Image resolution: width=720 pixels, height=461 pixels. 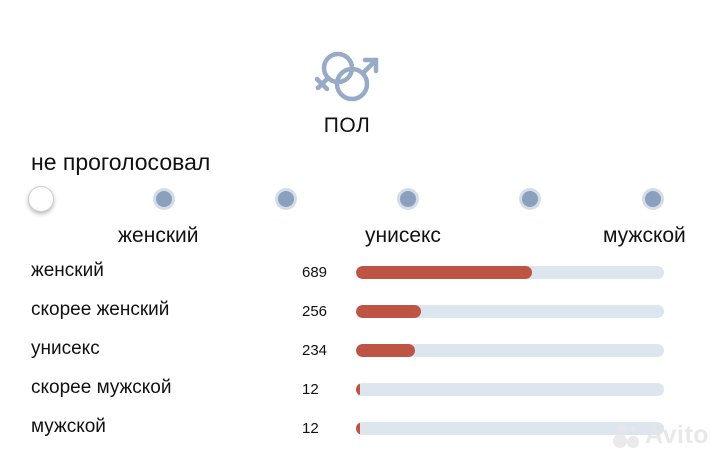 I want to click on result-label: унисекс, so click(x=65, y=348).